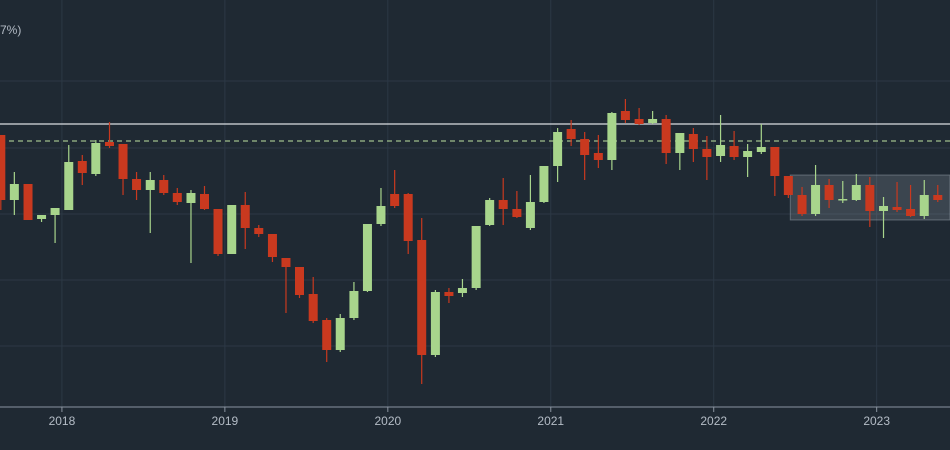  I want to click on x-tick-label: 2023, so click(876, 421).